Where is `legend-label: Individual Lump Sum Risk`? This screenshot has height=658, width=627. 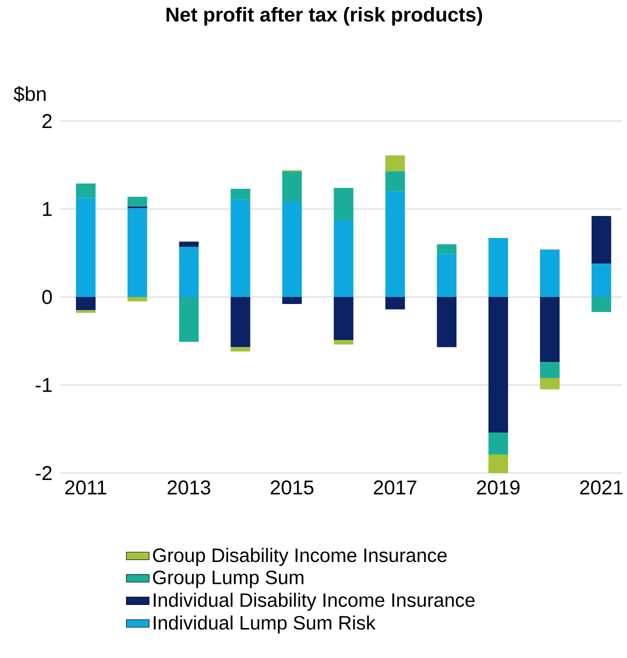
legend-label: Individual Lump Sum Risk is located at coordinates (265, 624).